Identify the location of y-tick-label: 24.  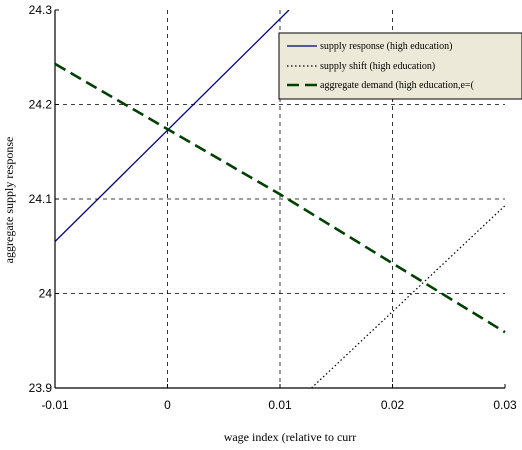
(46, 294).